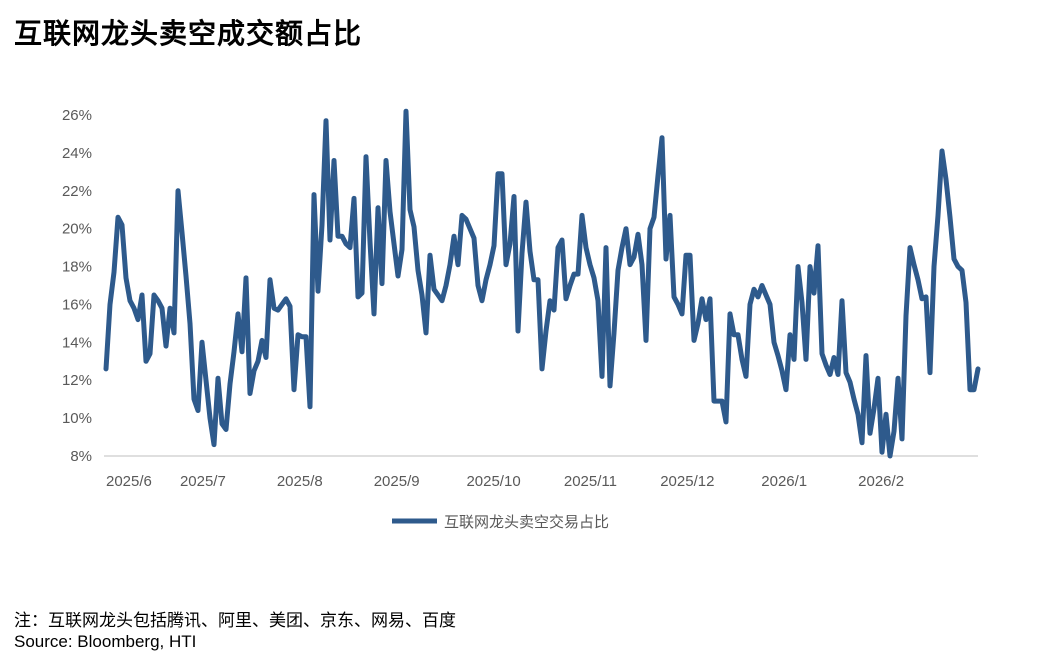 This screenshot has height=660, width=1041. What do you see at coordinates (300, 481) in the screenshot?
I see `x-tick-label: 2025/8` at bounding box center [300, 481].